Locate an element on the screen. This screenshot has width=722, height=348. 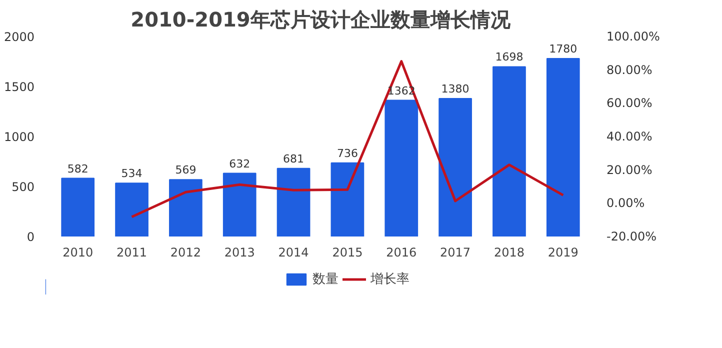
y2-tick-label: 80.00% is located at coordinates (629, 69).